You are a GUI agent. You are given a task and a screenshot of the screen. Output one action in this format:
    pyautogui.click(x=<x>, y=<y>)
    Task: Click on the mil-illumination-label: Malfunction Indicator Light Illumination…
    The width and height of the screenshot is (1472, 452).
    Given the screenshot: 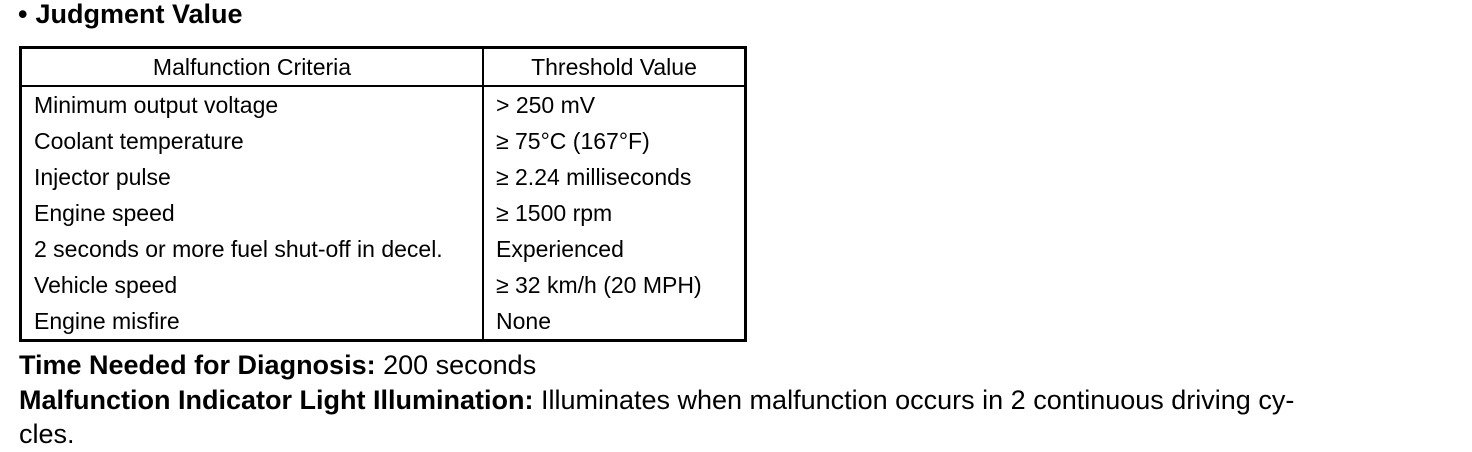 What is the action you would take?
    pyautogui.click(x=276, y=400)
    